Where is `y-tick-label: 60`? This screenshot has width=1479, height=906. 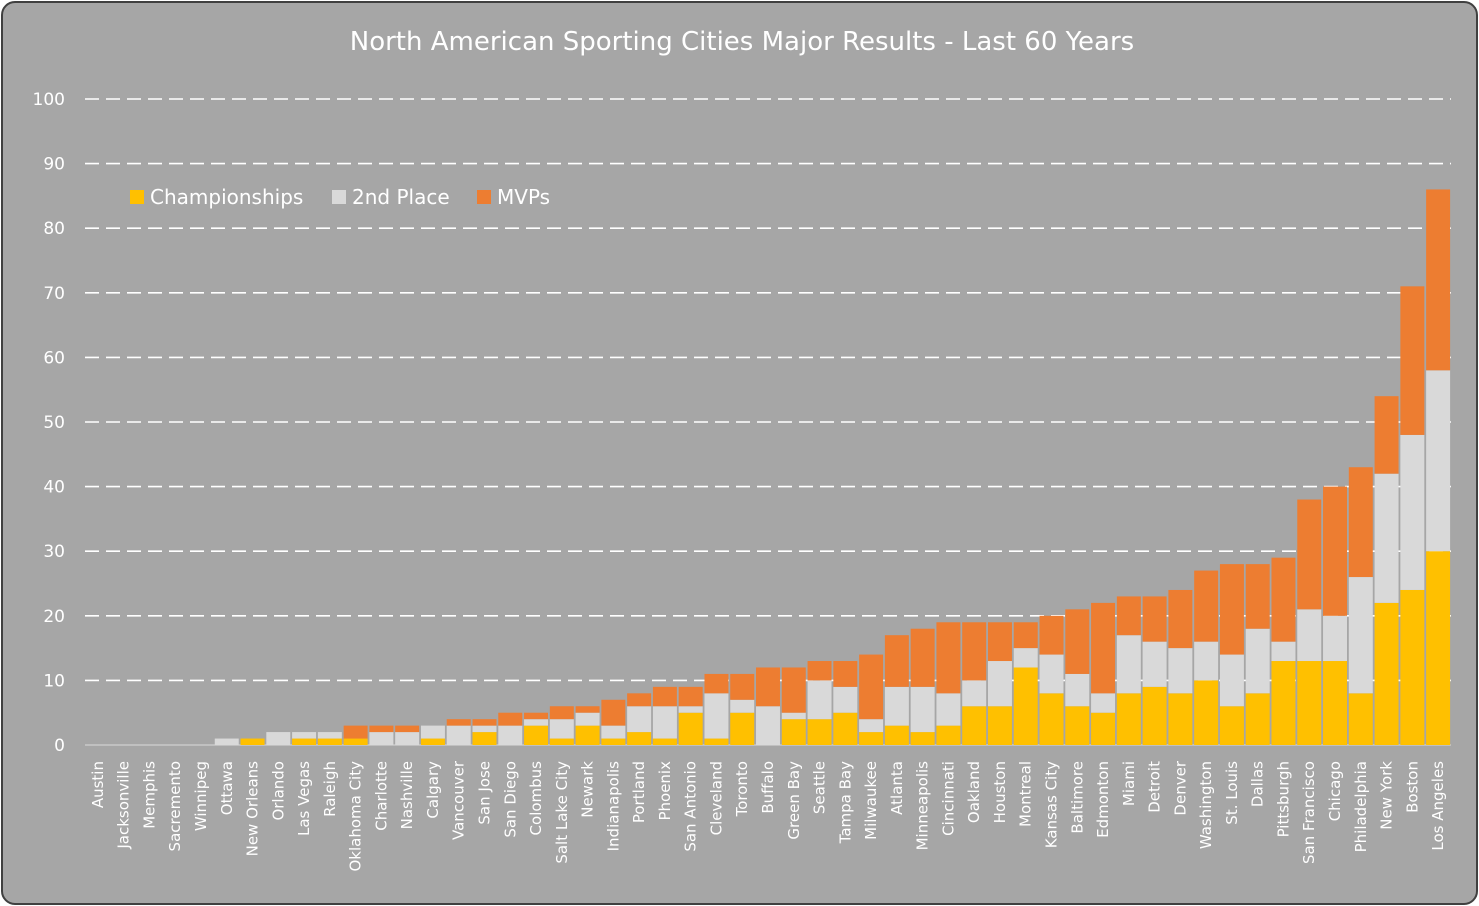 y-tick-label: 60 is located at coordinates (54, 358).